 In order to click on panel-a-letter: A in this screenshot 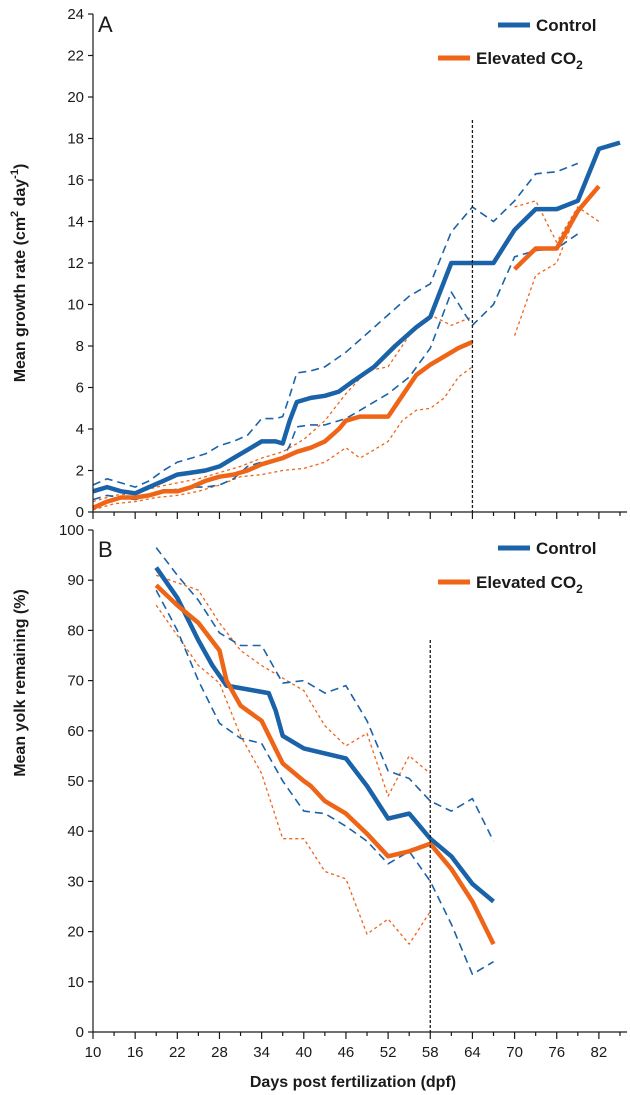, I will do `click(105, 24)`.